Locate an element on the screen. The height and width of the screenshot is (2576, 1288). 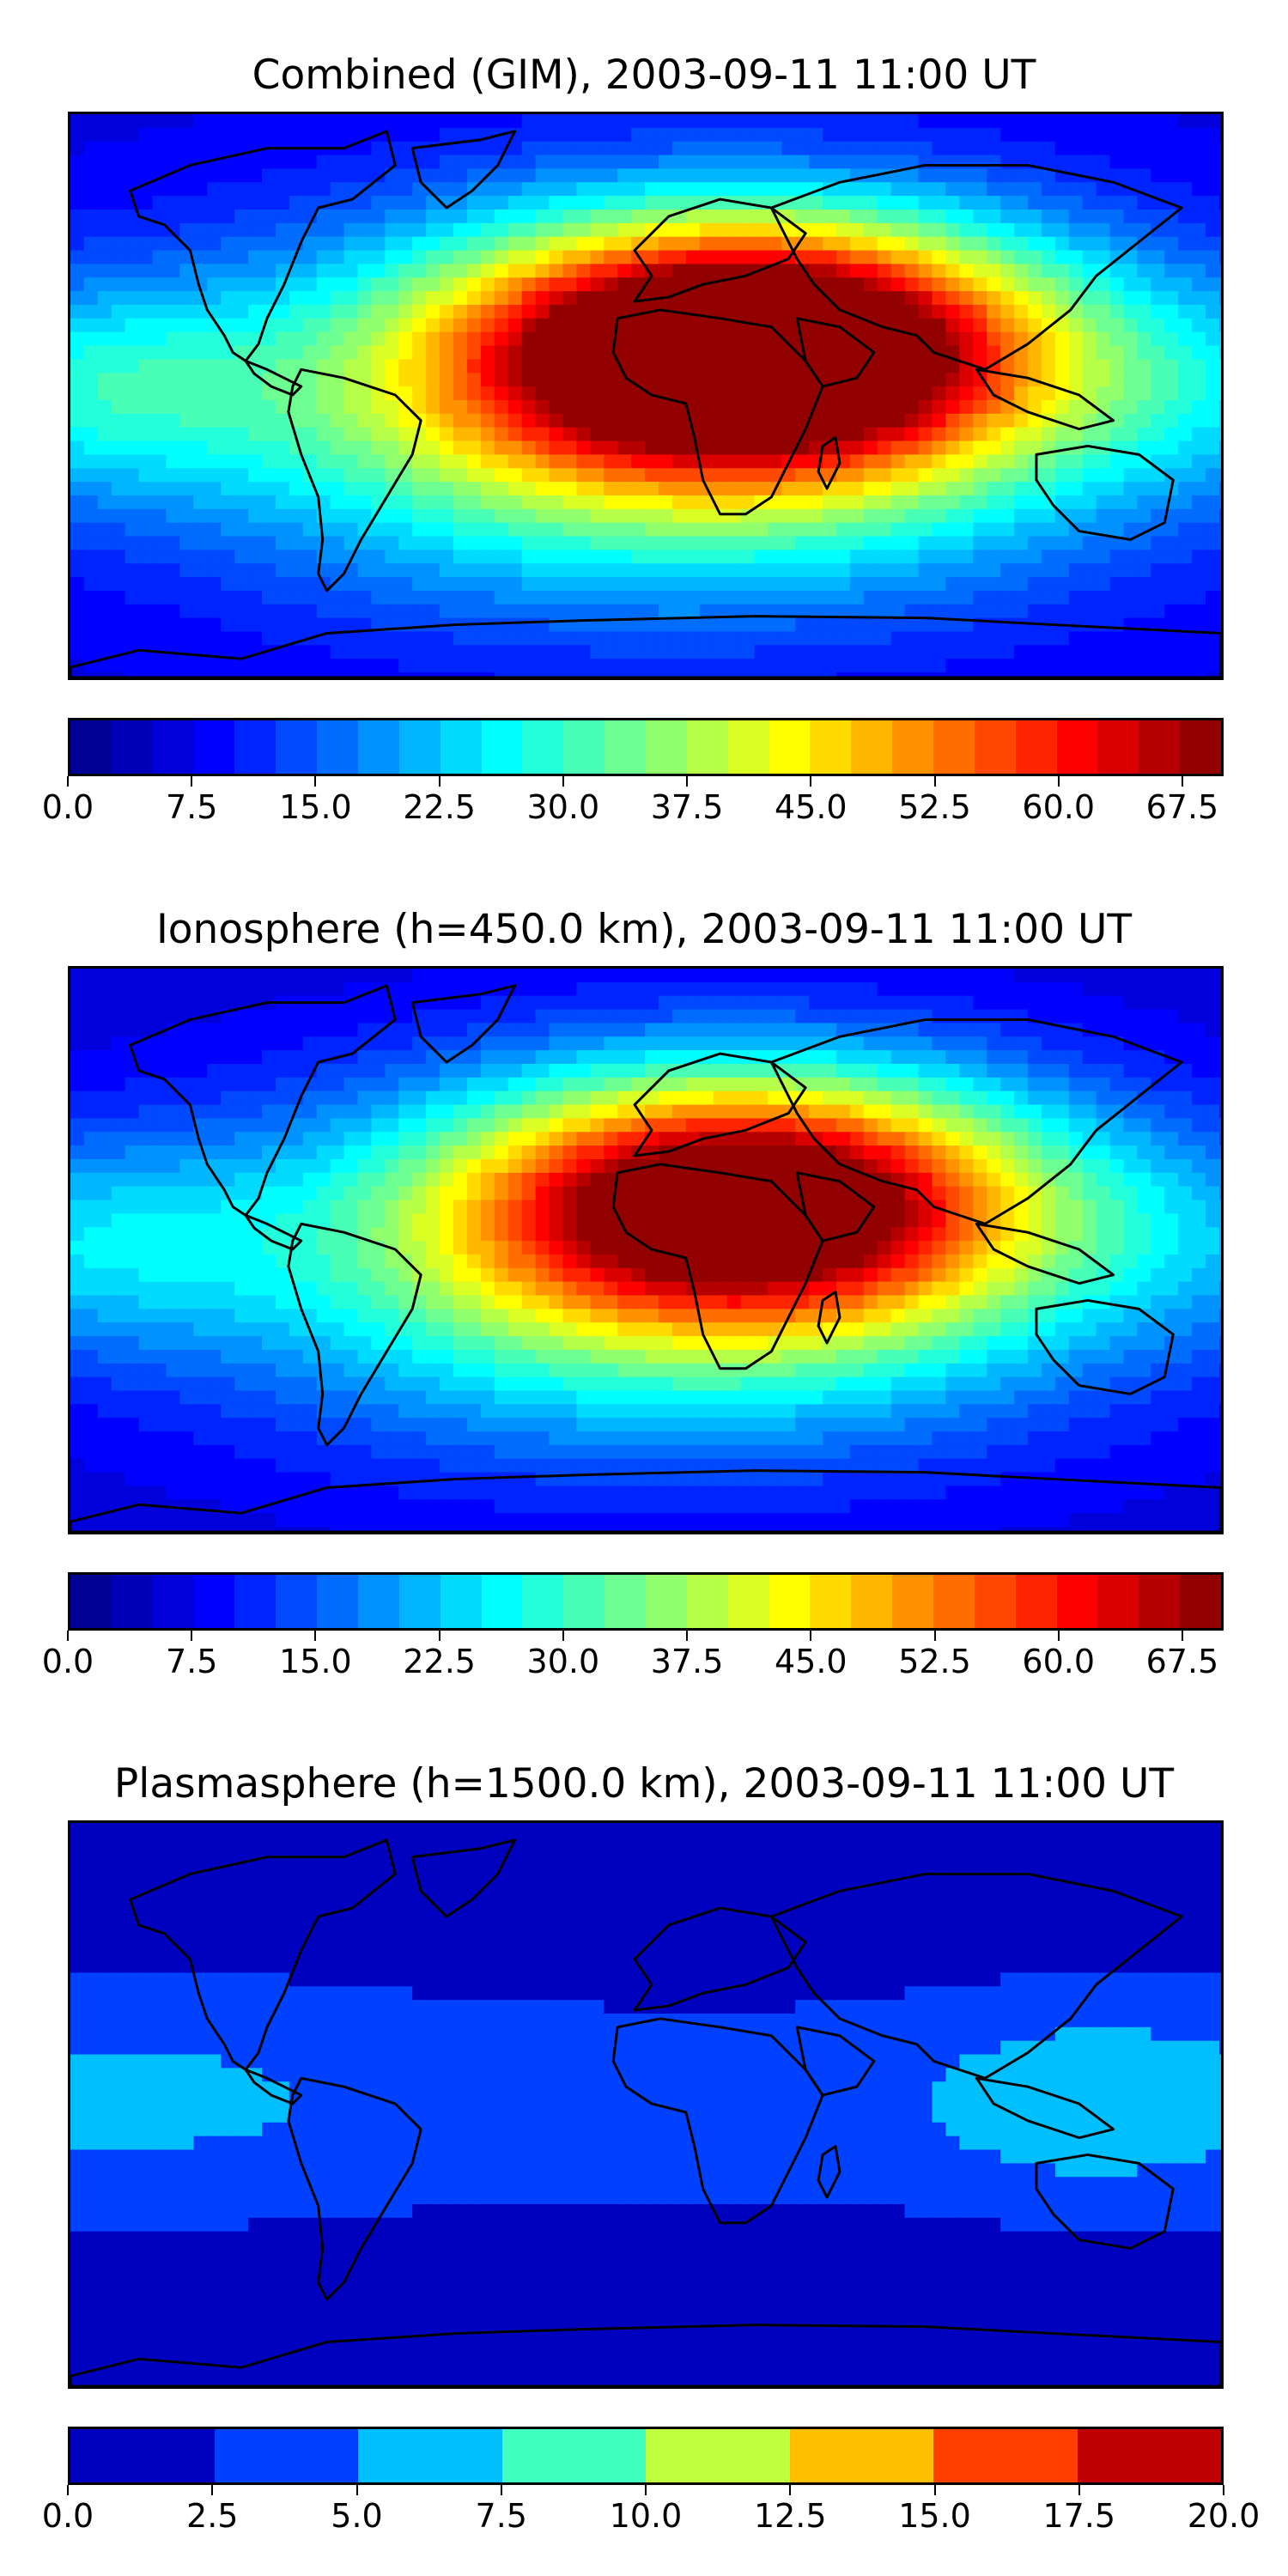
coastline-greenland is located at coordinates (463, 1024).